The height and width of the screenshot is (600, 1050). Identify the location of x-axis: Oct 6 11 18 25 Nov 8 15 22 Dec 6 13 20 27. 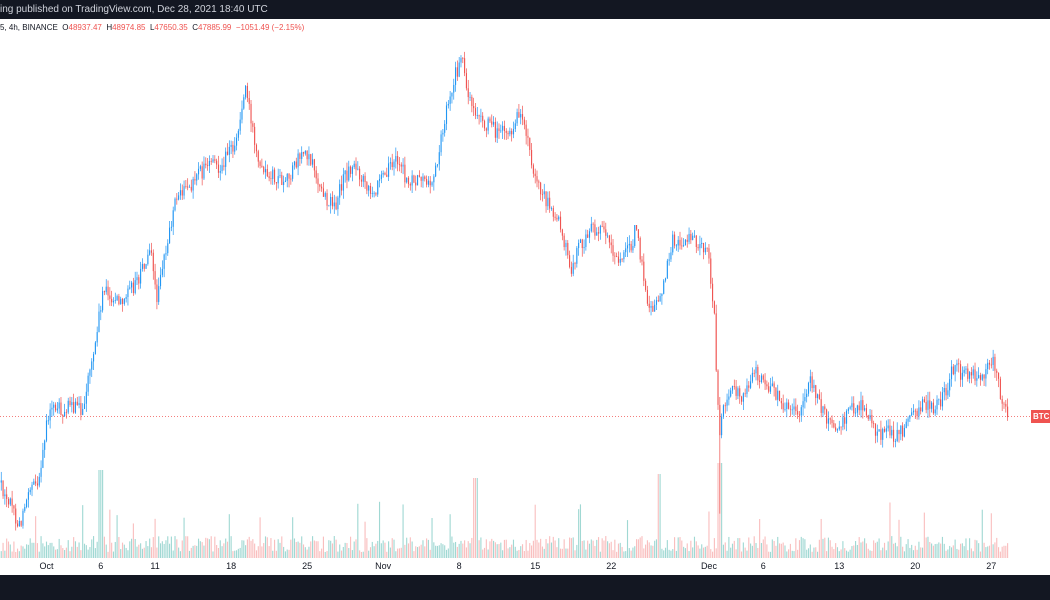
(517, 566).